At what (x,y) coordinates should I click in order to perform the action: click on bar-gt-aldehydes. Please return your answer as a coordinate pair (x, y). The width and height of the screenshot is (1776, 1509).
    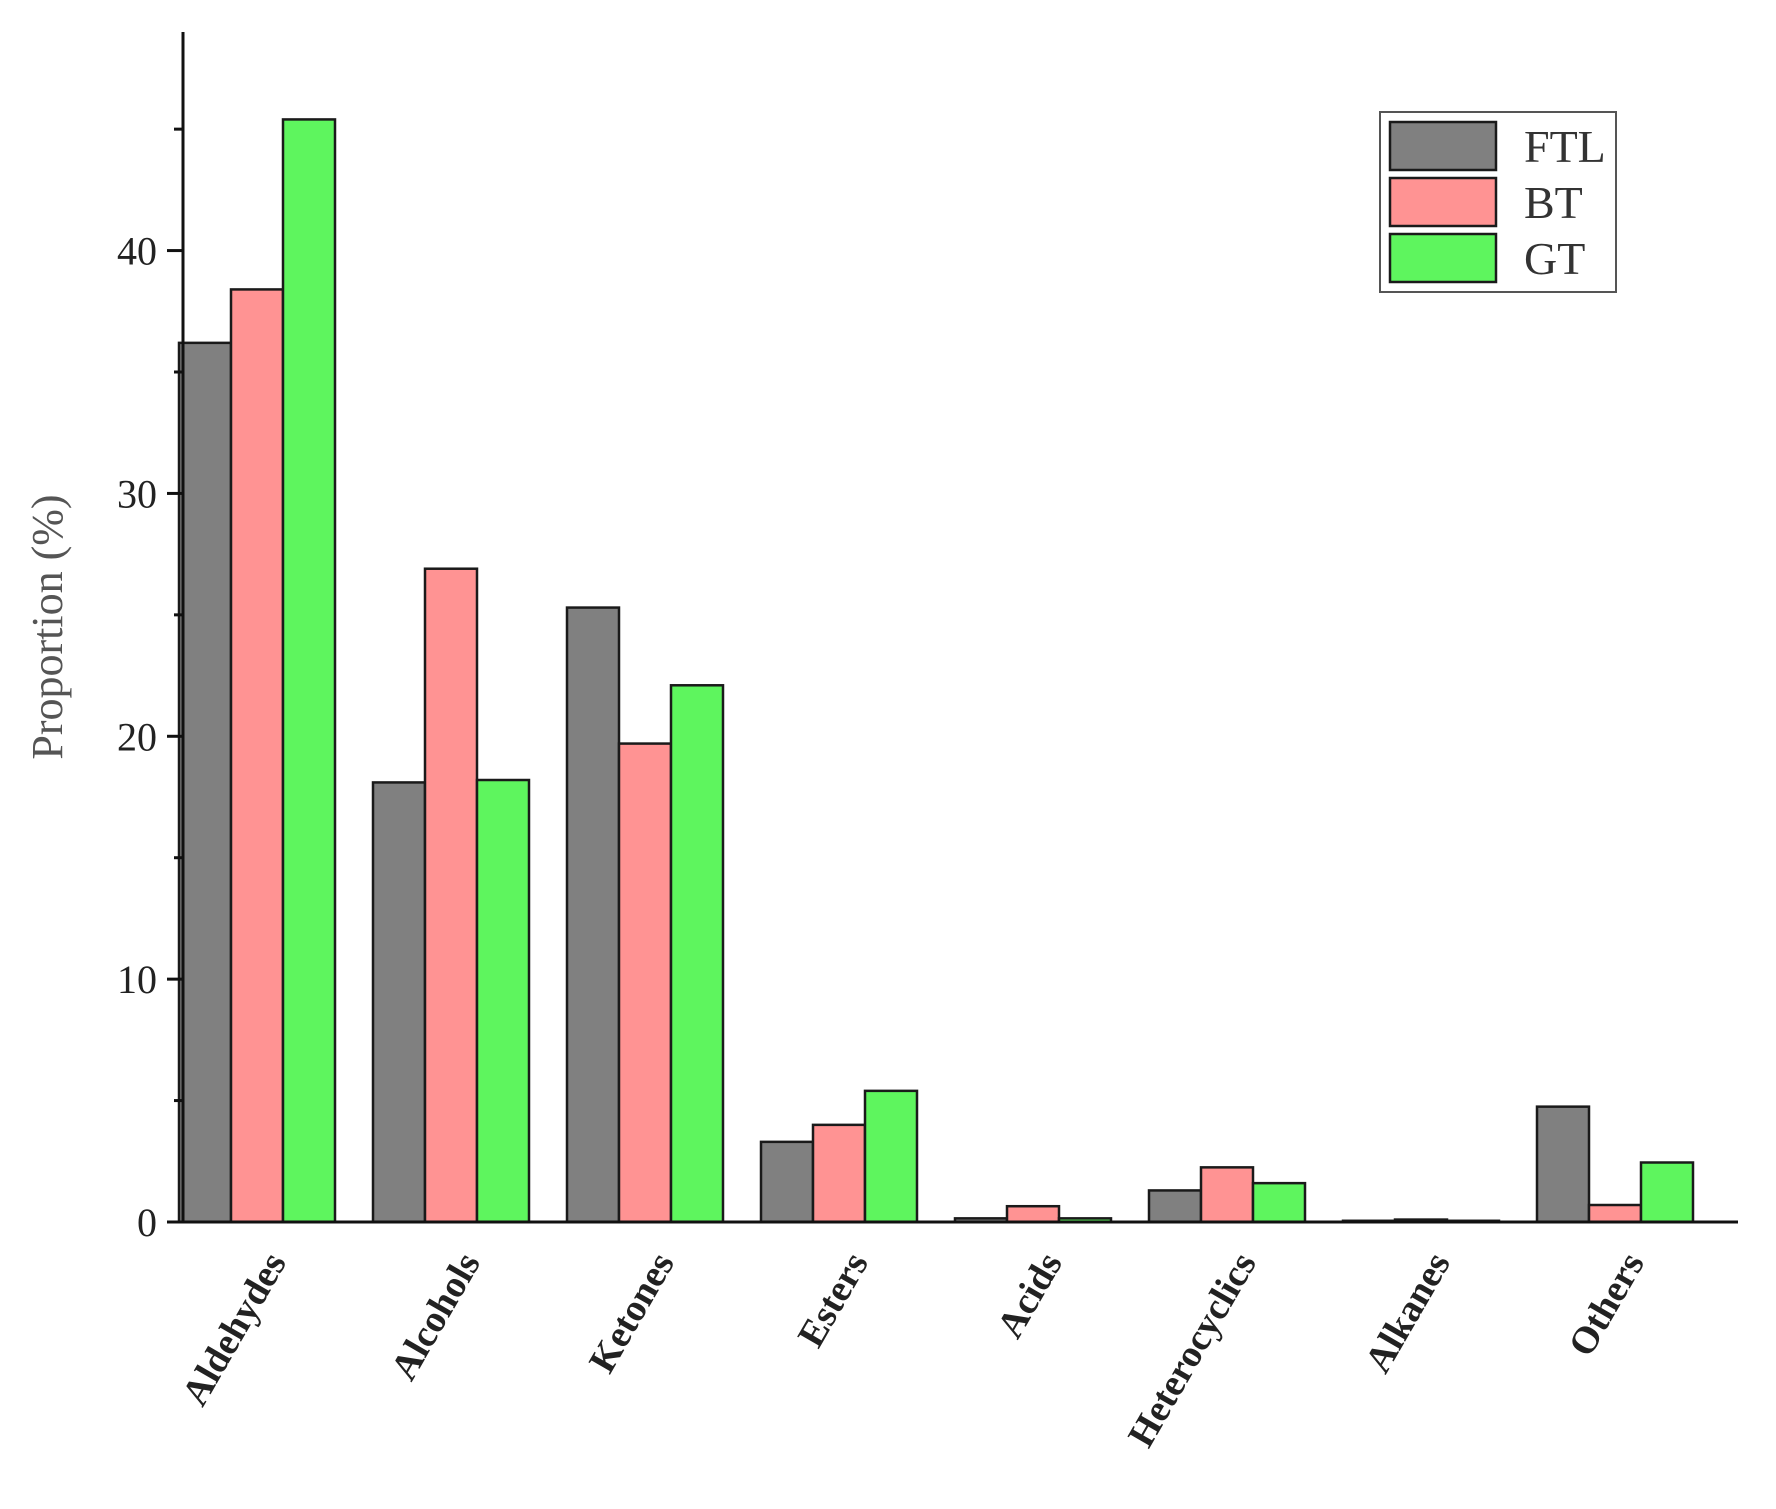
    Looking at the image, I should click on (309, 671).